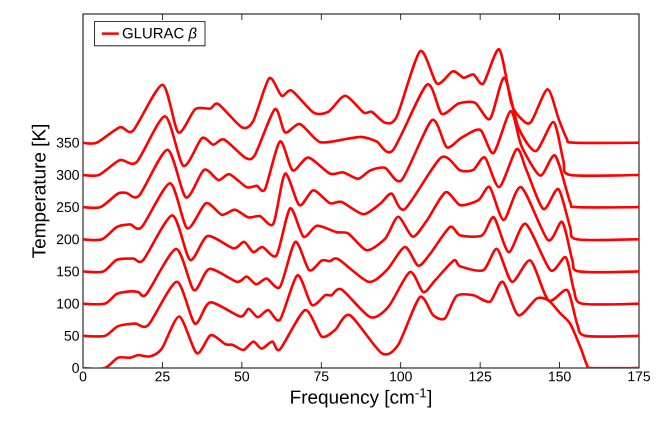 The image size is (659, 427). I want to click on y-tick-label: 300, so click(67, 175).